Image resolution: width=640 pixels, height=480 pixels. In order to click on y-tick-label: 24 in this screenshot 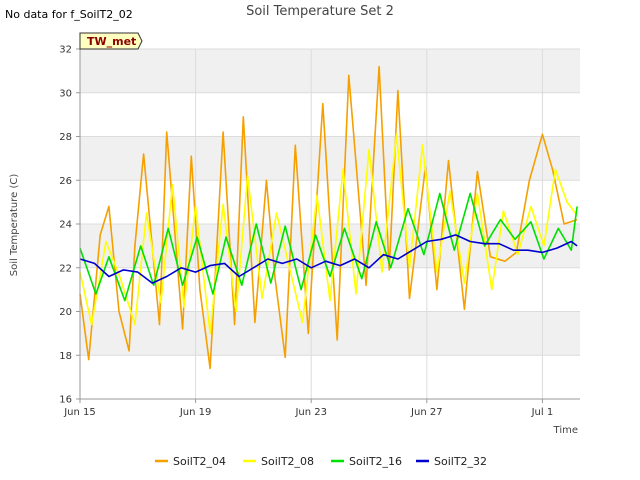, I will do `click(65, 225)`.